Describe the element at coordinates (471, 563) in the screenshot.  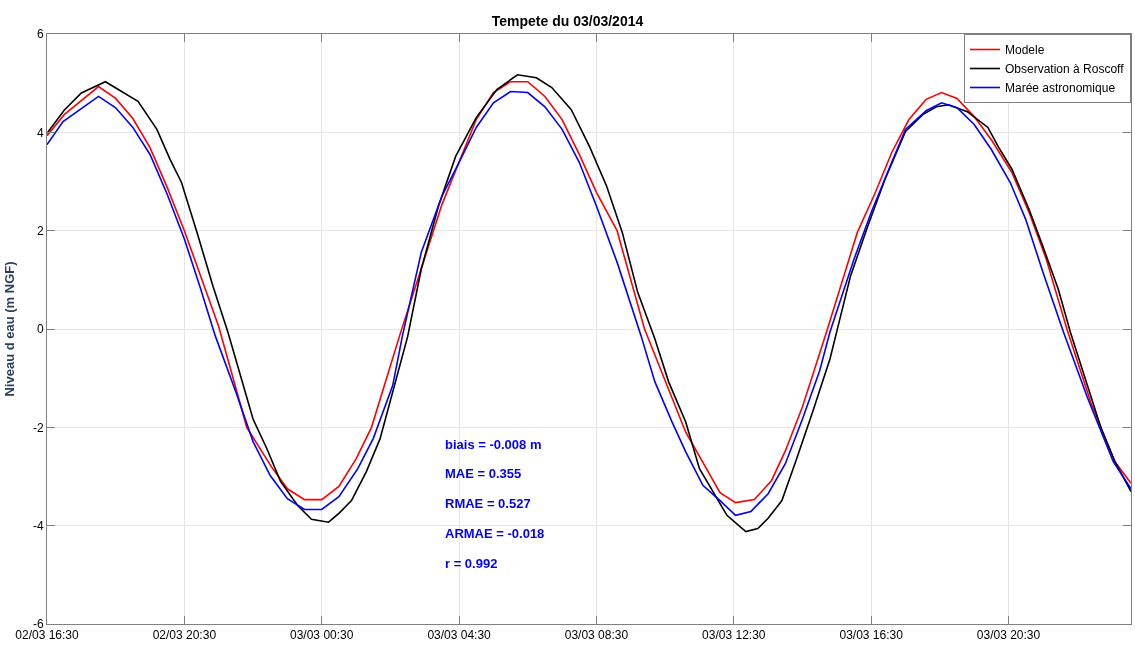
I see `annotation: r = 0.992` at that location.